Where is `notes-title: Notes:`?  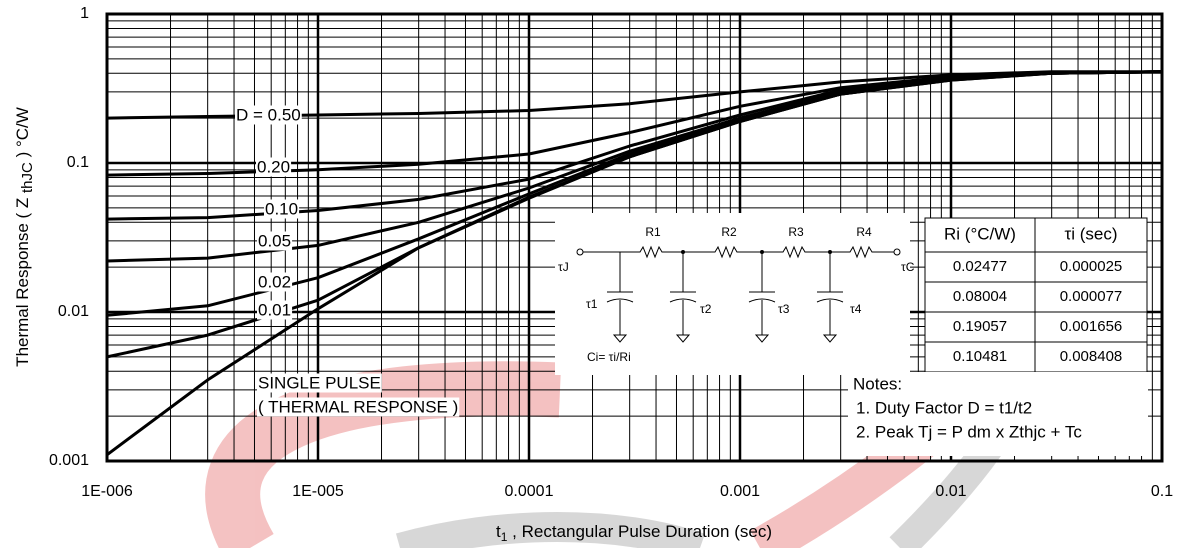
notes-title: Notes: is located at coordinates (877, 383).